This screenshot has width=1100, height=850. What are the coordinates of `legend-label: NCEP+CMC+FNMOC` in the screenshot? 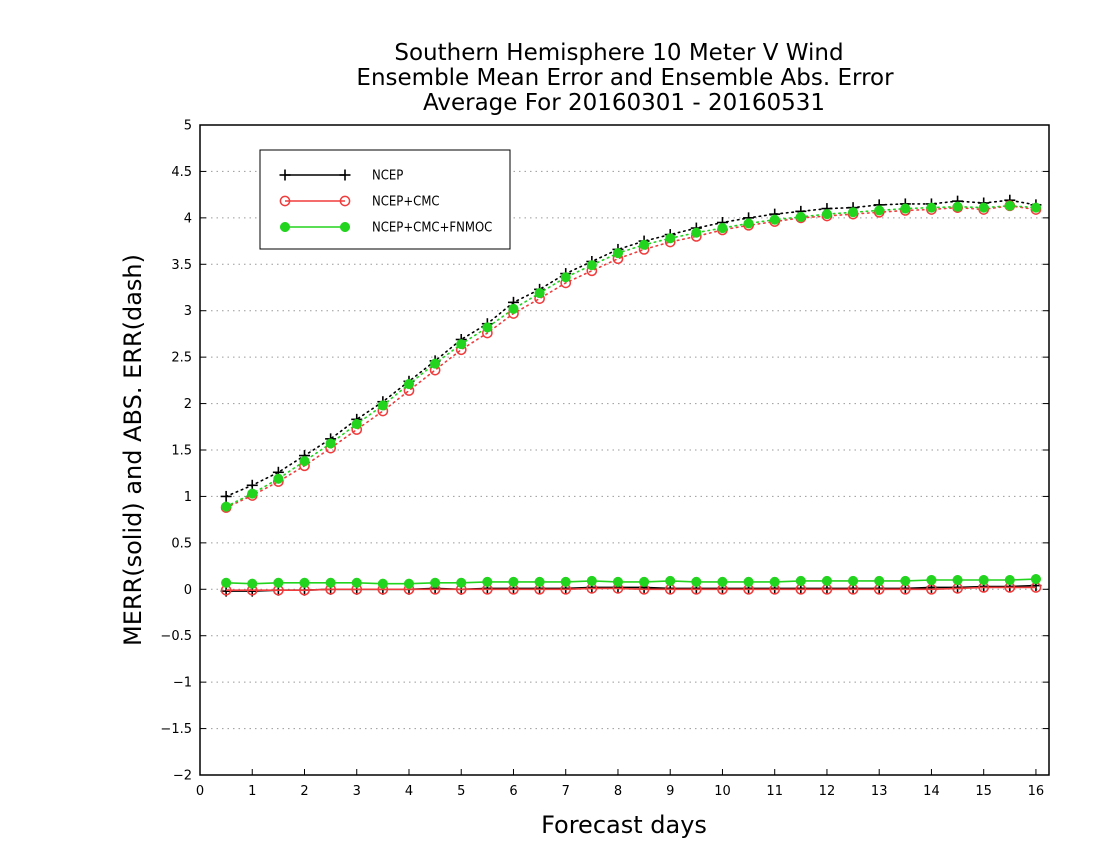 It's located at (432, 228).